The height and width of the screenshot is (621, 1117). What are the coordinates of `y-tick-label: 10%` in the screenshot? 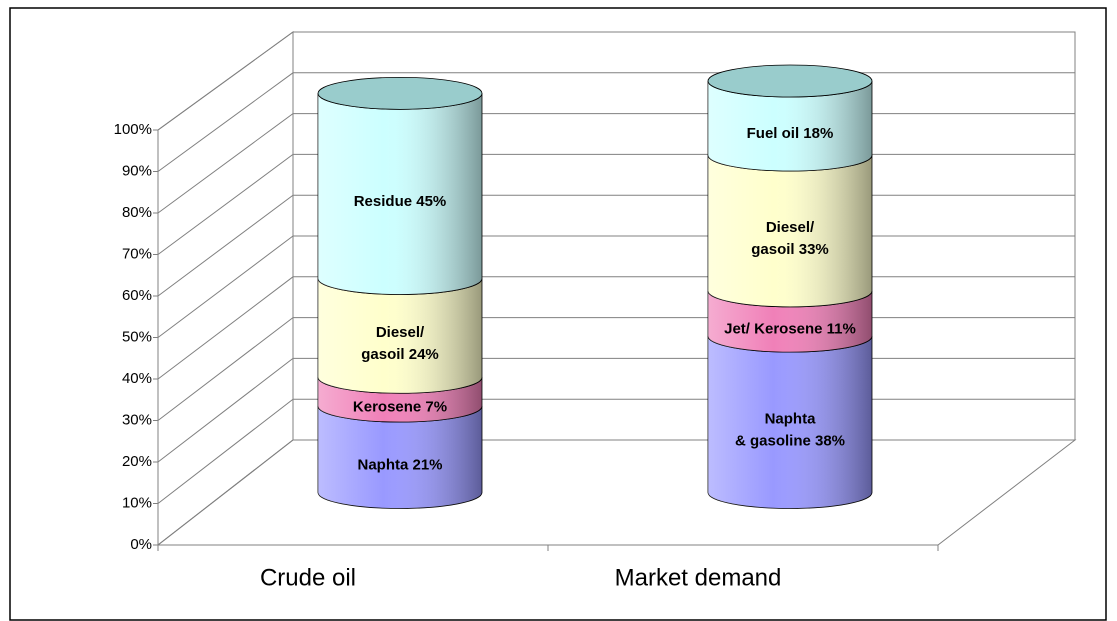 It's located at (137, 502).